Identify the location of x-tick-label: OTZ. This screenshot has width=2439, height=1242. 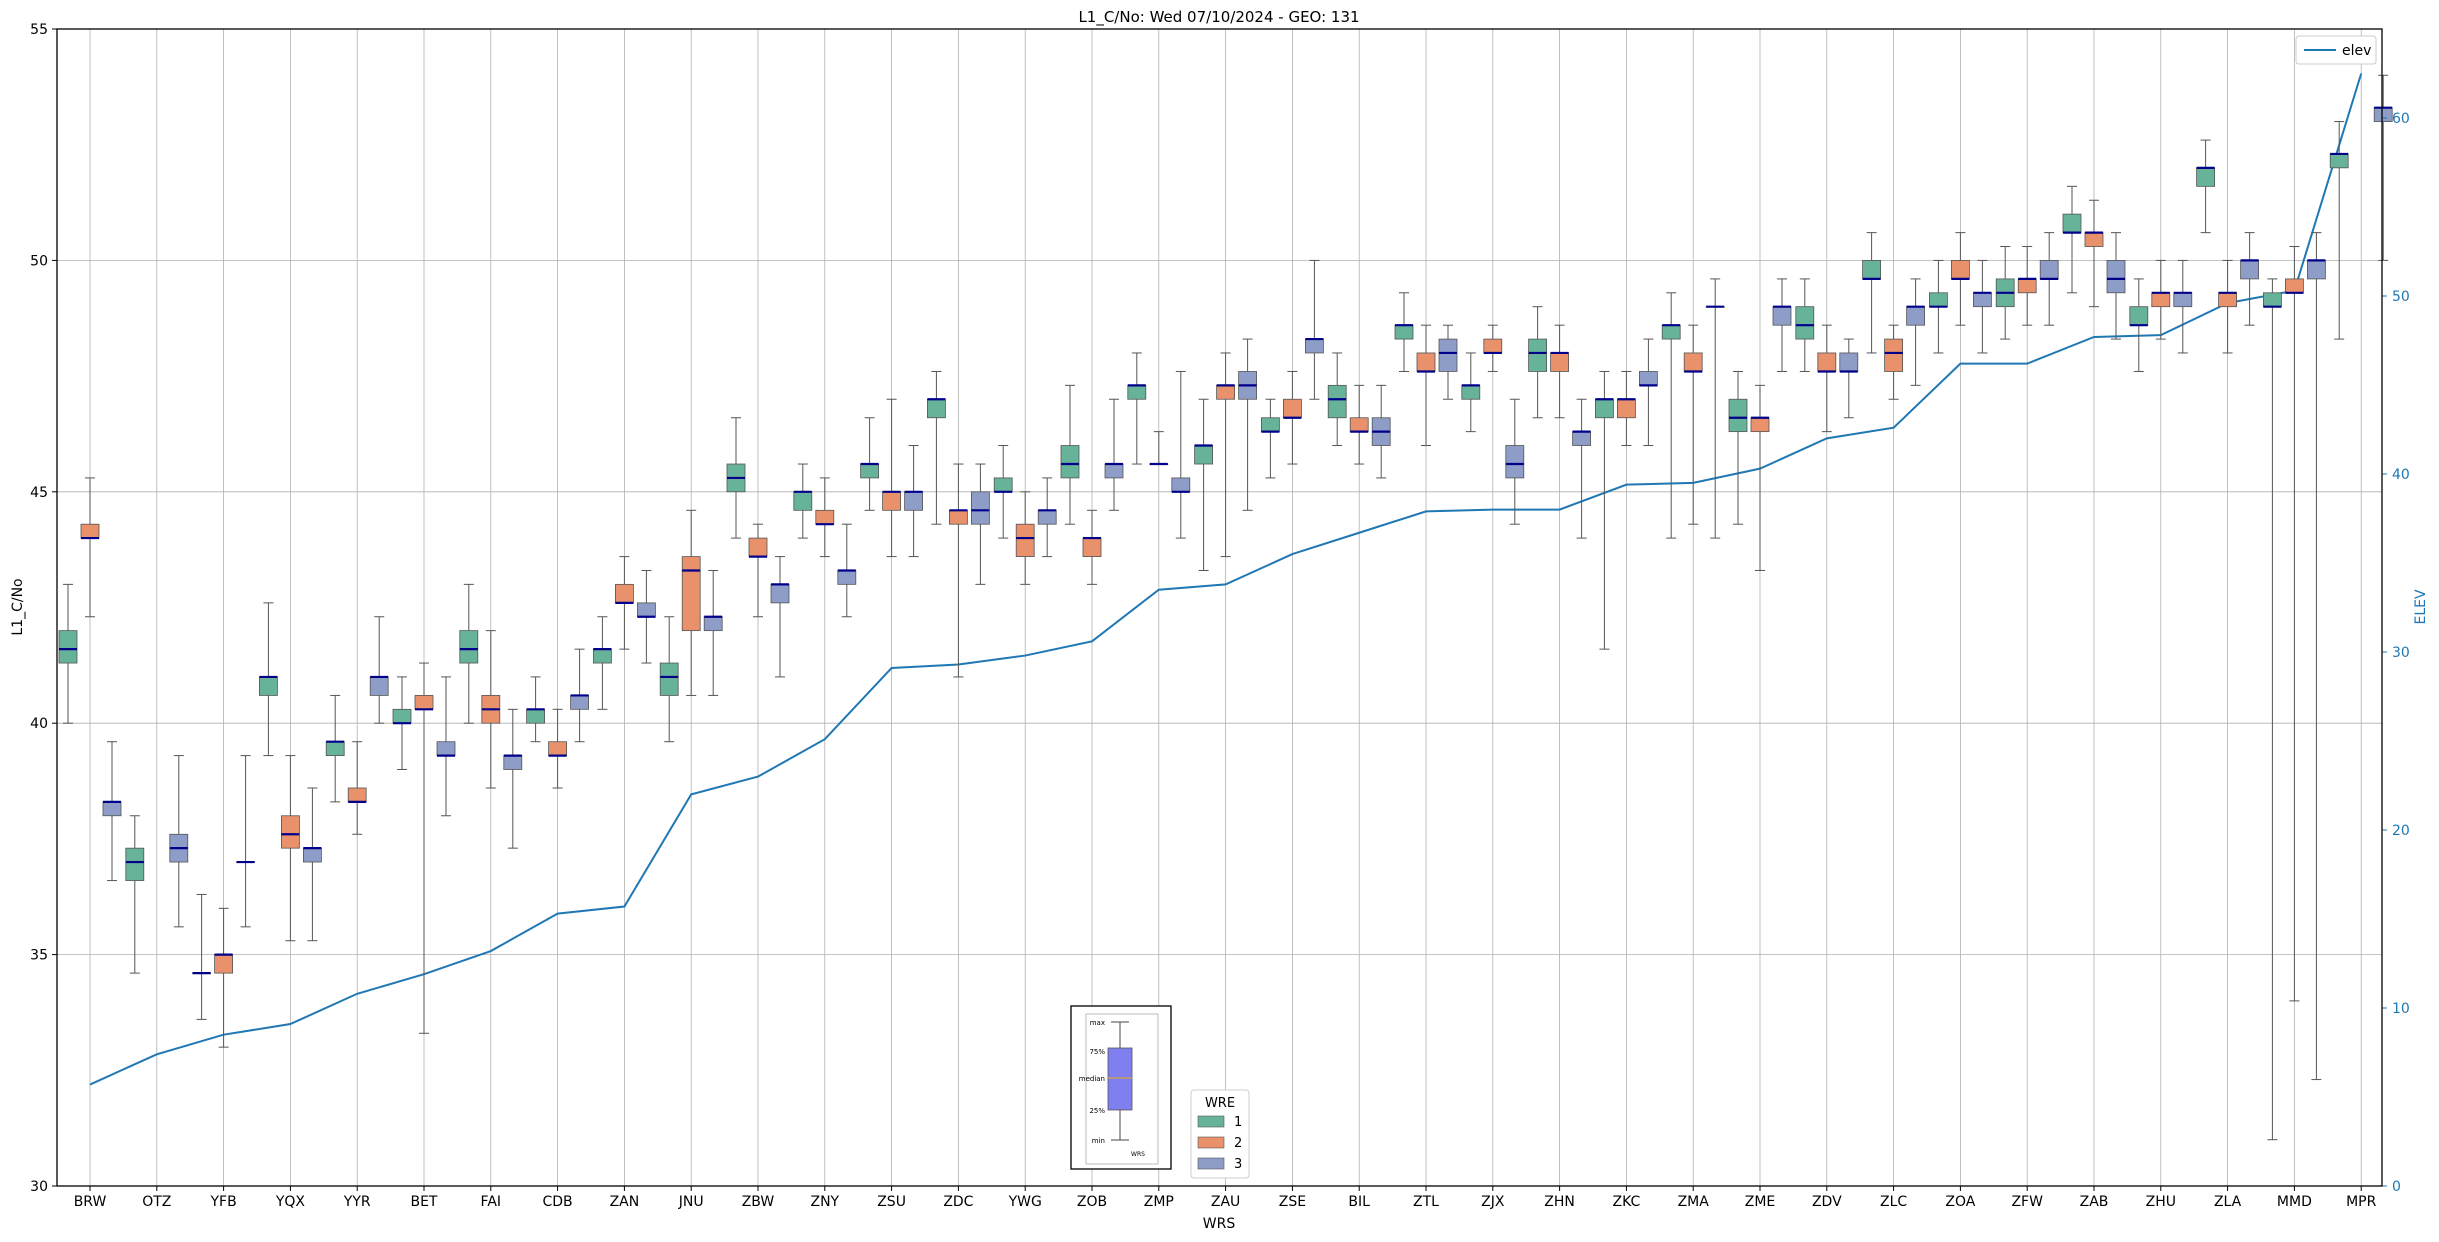
(156, 1202).